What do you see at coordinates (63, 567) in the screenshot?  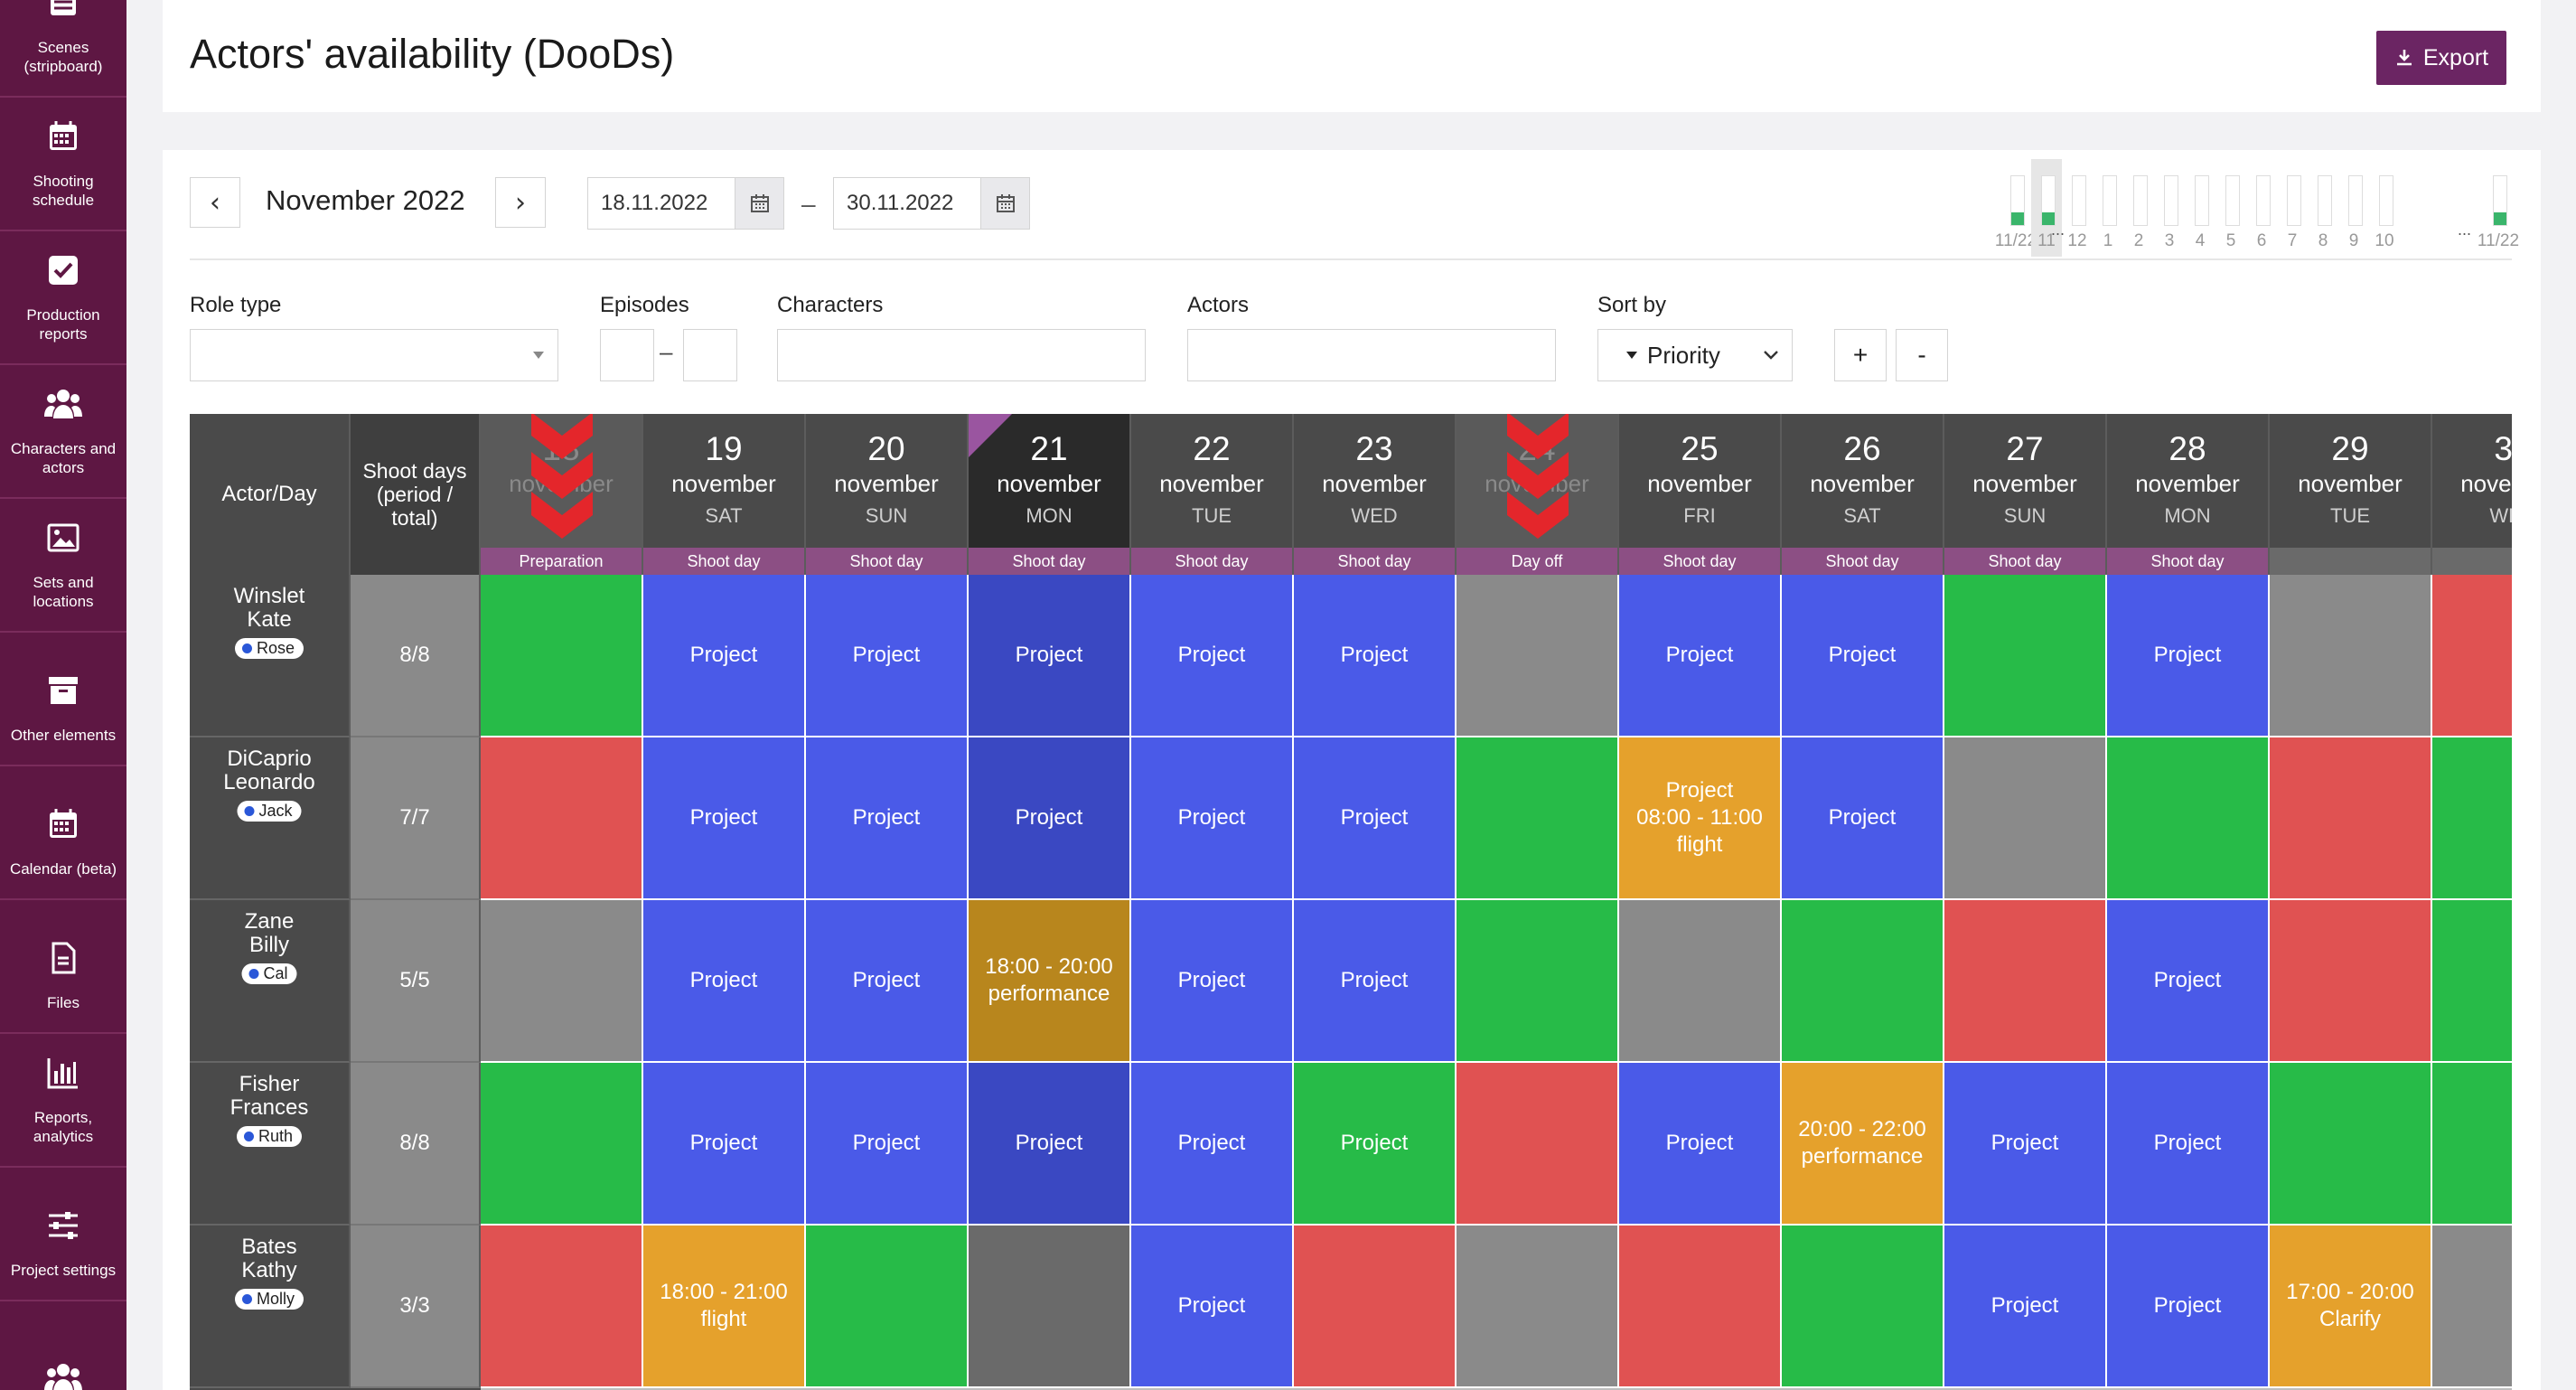 I see `sidebar-item-sets-locations: Sets and locations` at bounding box center [63, 567].